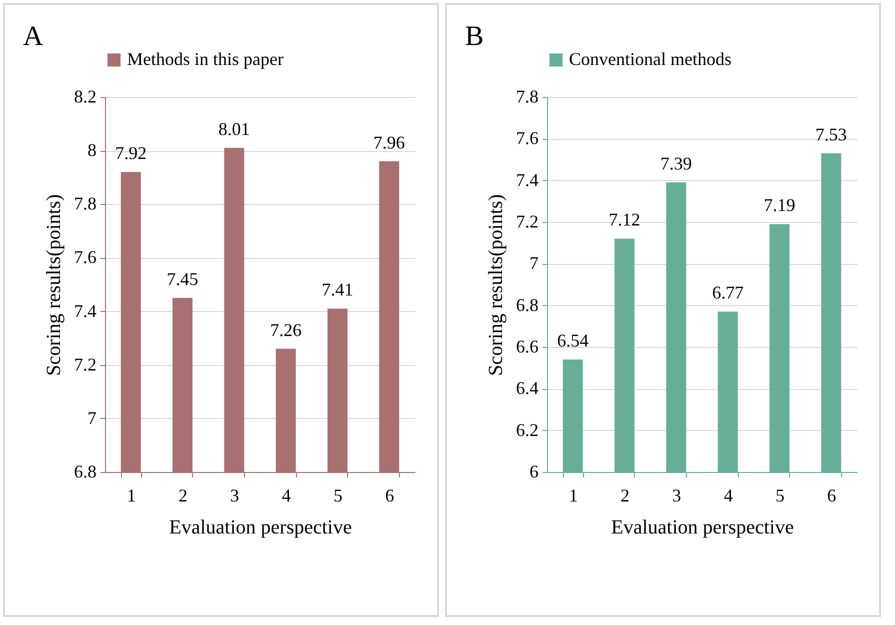 This screenshot has width=895, height=625. Describe the element at coordinates (205, 59) in the screenshot. I see `legend-label: Methods in this paper` at that location.